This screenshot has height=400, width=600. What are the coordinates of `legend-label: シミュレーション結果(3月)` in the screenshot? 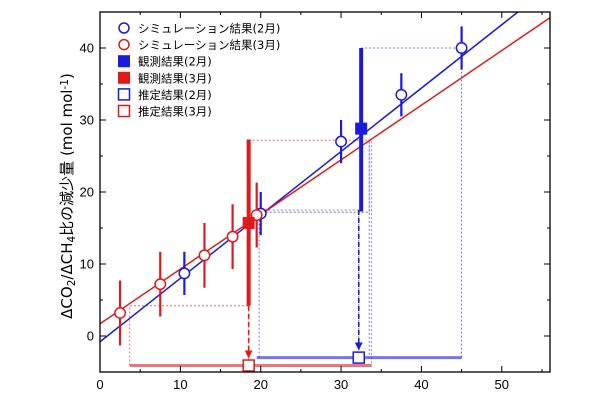 It's located at (209, 45).